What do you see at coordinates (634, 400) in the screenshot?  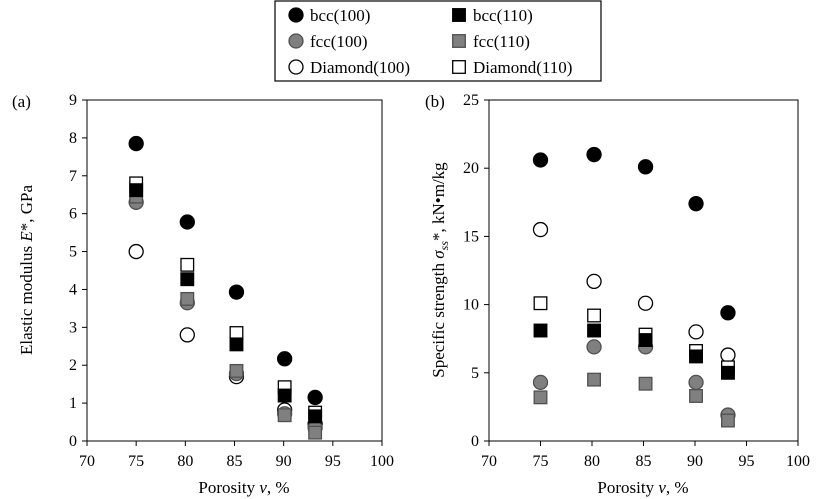 I see `series-fcc-110-b` at bounding box center [634, 400].